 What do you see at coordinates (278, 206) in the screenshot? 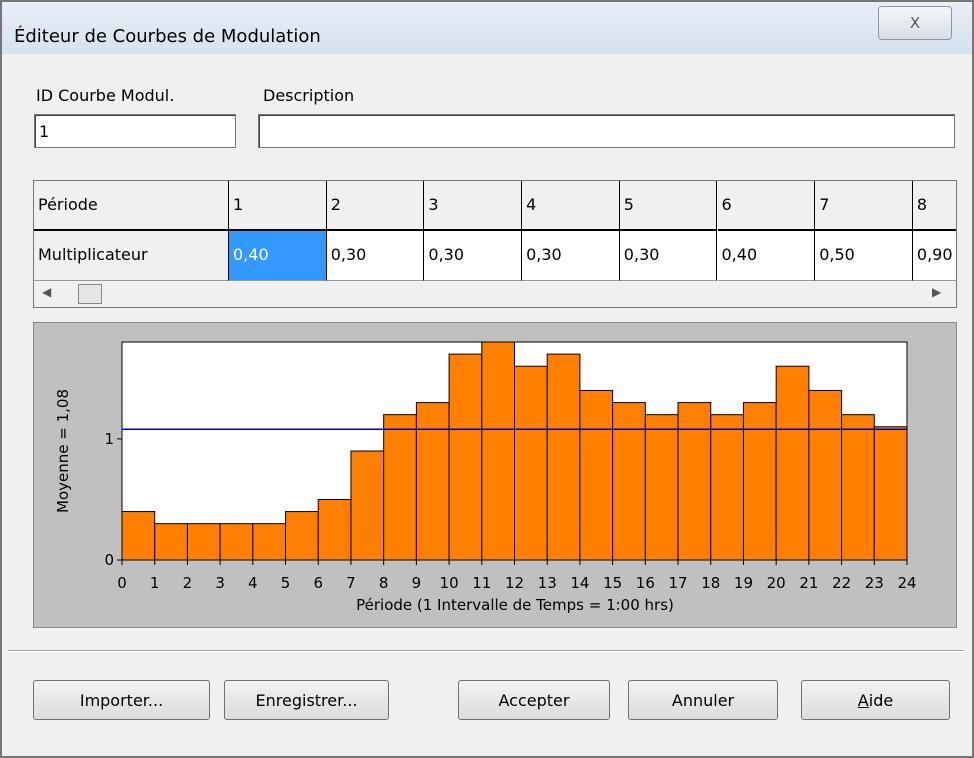
I see `column-header: 1` at bounding box center [278, 206].